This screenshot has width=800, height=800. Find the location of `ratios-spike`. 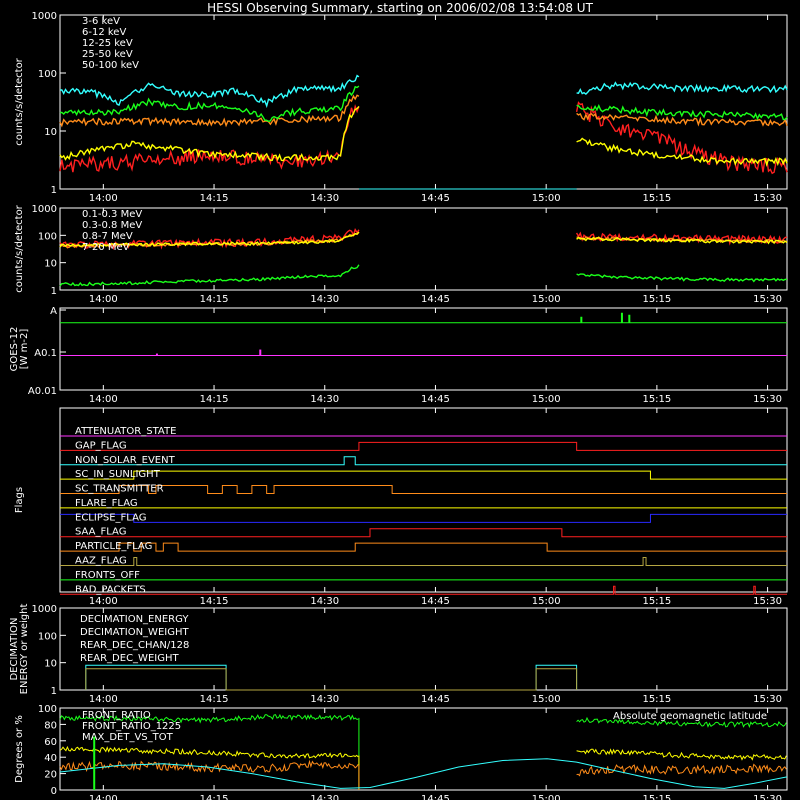

ratios-spike is located at coordinates (94, 763).